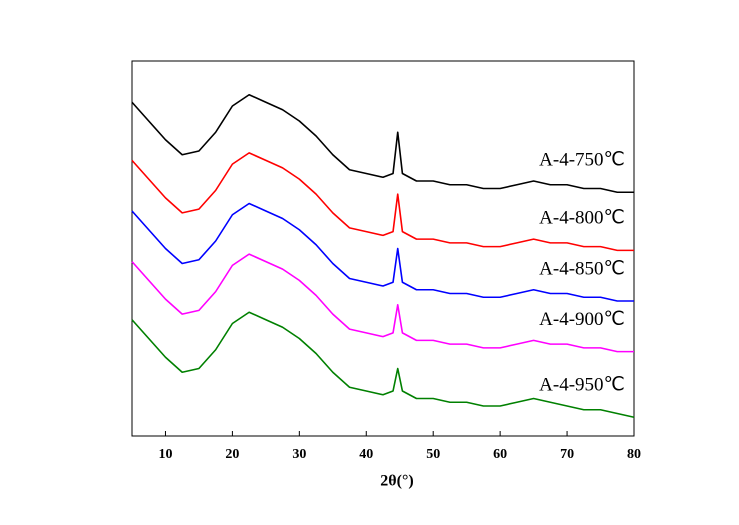 Image resolution: width=739 pixels, height=525 pixels. Describe the element at coordinates (582, 160) in the screenshot. I see `series-label: A-4-750℃` at that location.